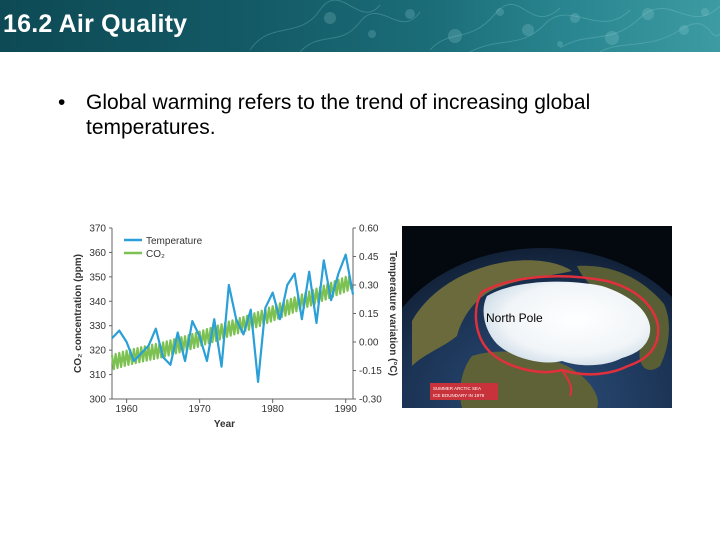 This screenshot has width=720, height=540. What do you see at coordinates (369, 286) in the screenshot?
I see `y-right-tick-label: 0.30` at bounding box center [369, 286].